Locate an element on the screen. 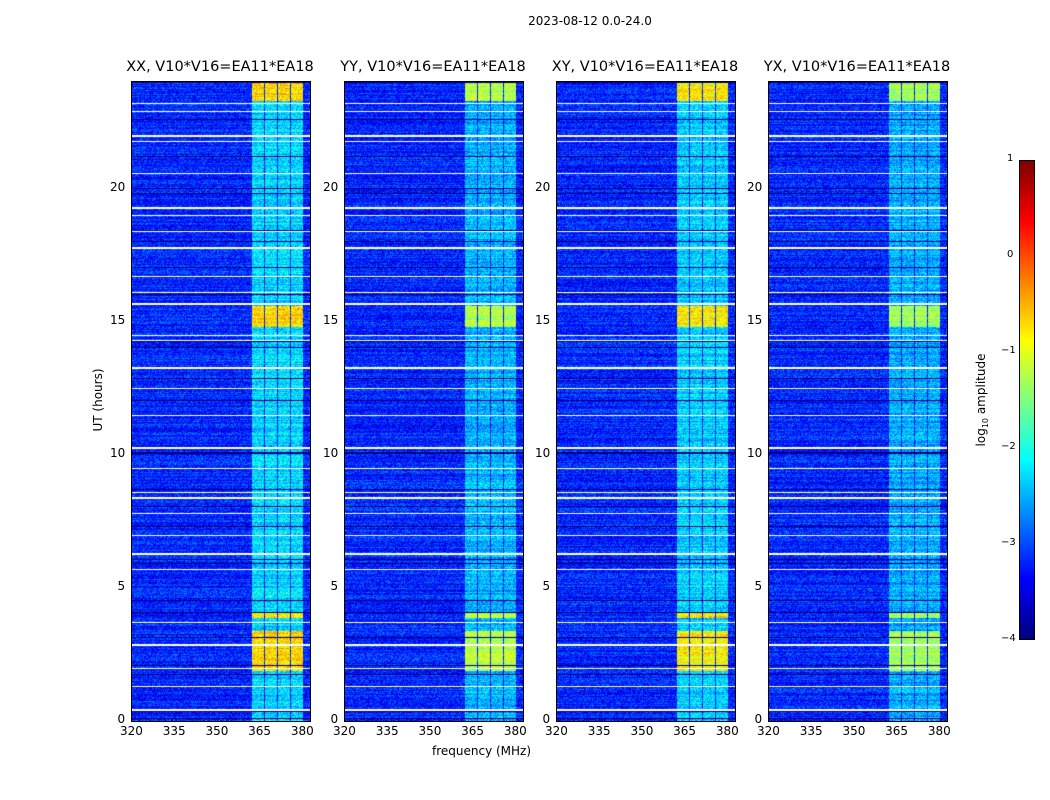 This screenshot has height=800, width=1050. colorbar-label: log10 amplitude is located at coordinates (982, 400).